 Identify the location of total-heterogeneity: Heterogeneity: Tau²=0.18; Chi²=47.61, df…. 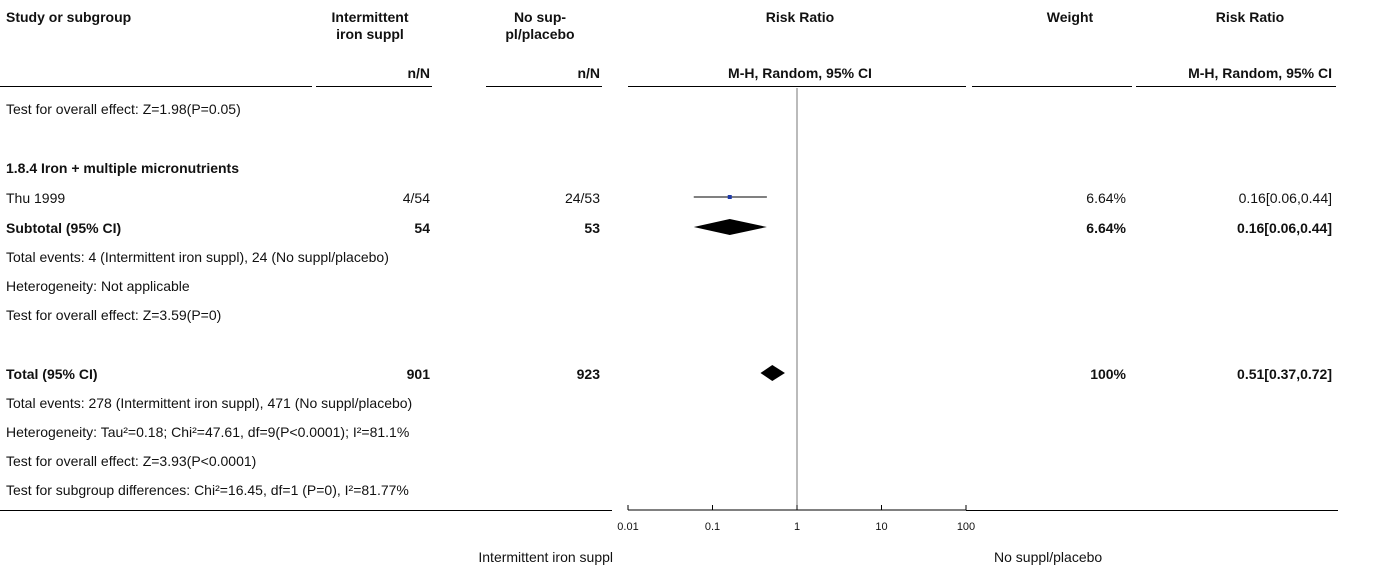
(208, 432).